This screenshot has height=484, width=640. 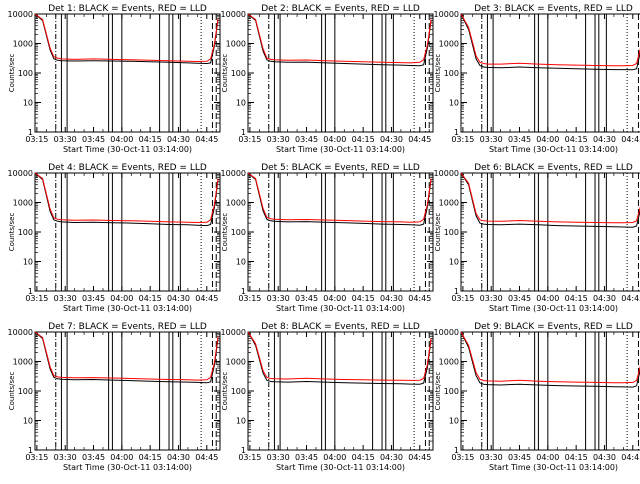 What do you see at coordinates (127, 327) in the screenshot?
I see `panel-title: Det 7: BLACK = Events, RED = LLD` at bounding box center [127, 327].